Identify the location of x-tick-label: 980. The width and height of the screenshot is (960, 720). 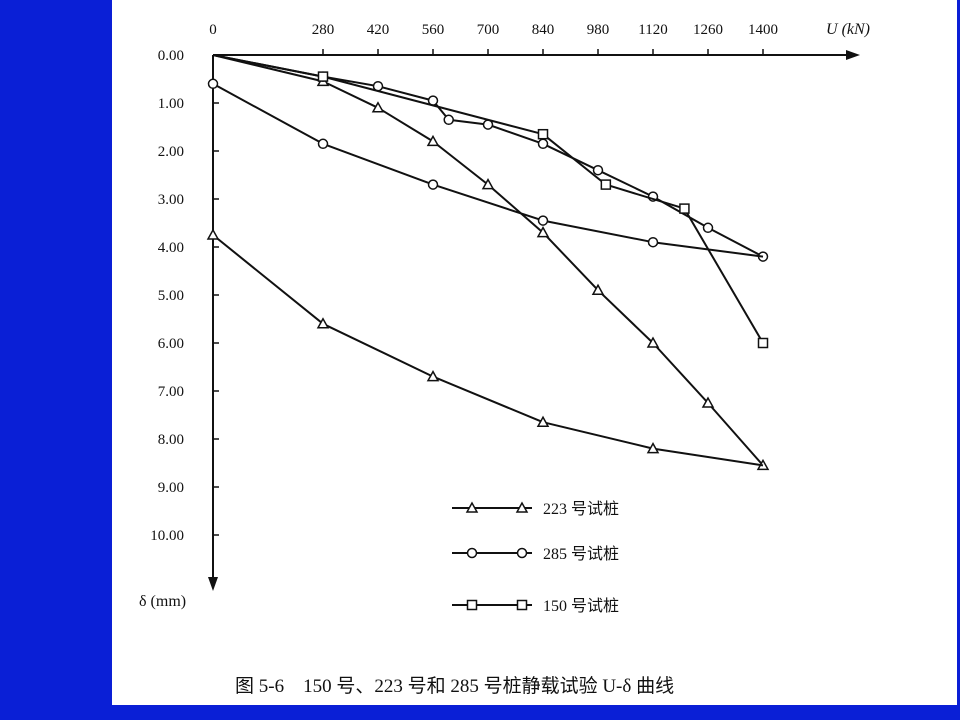
(598, 30).